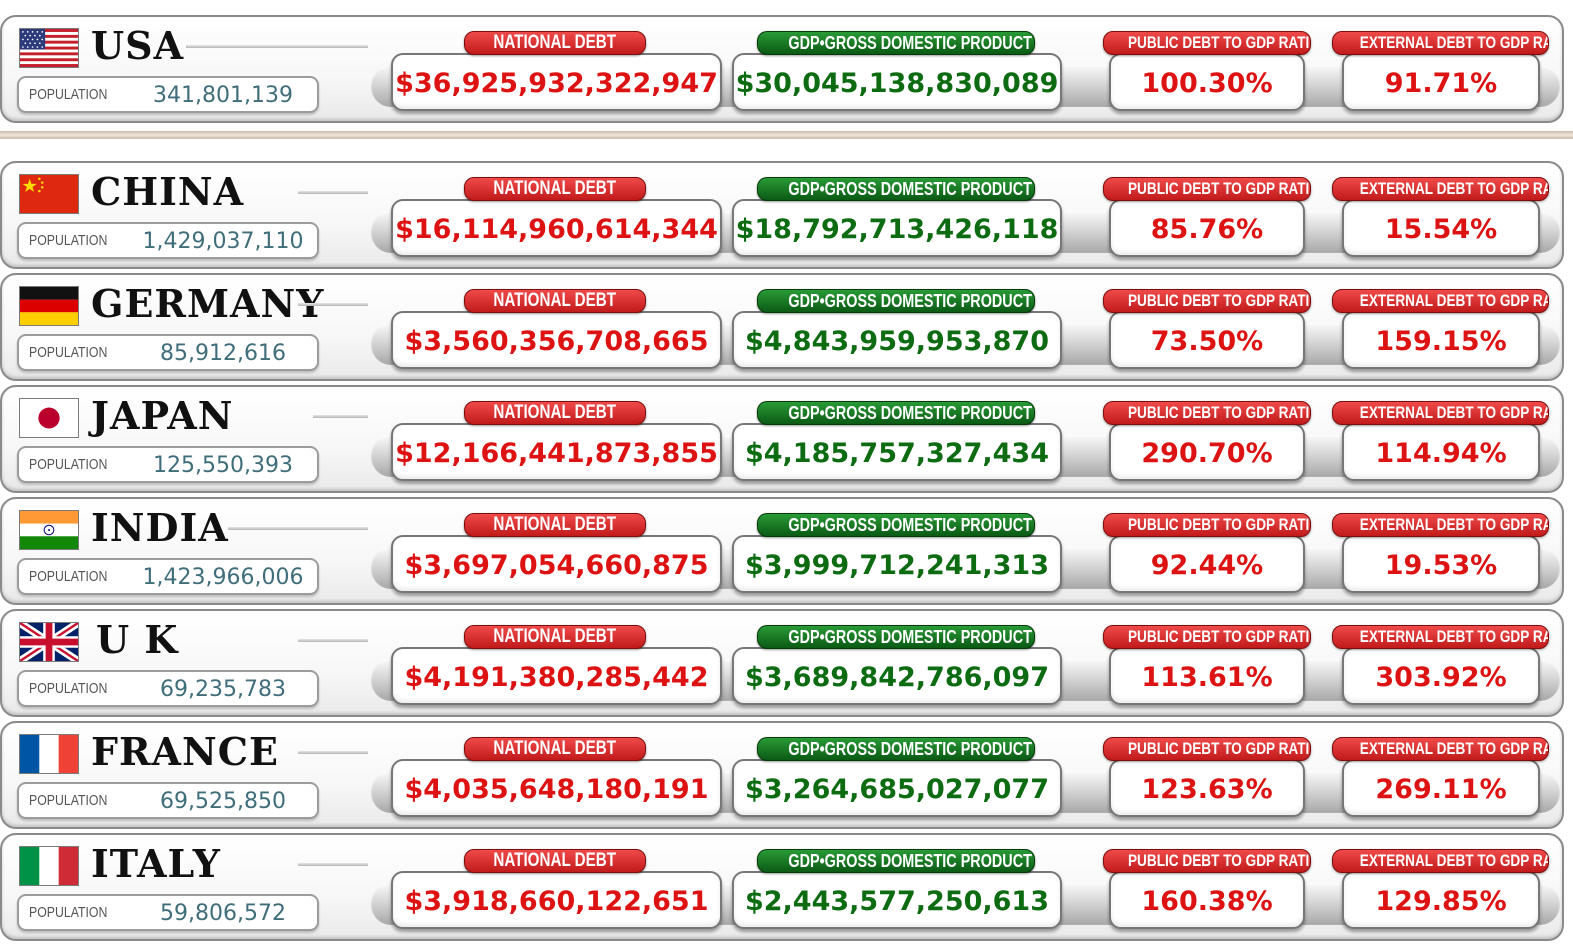 The height and width of the screenshot is (946, 1573). I want to click on population-value: 85,912,616, so click(223, 353).